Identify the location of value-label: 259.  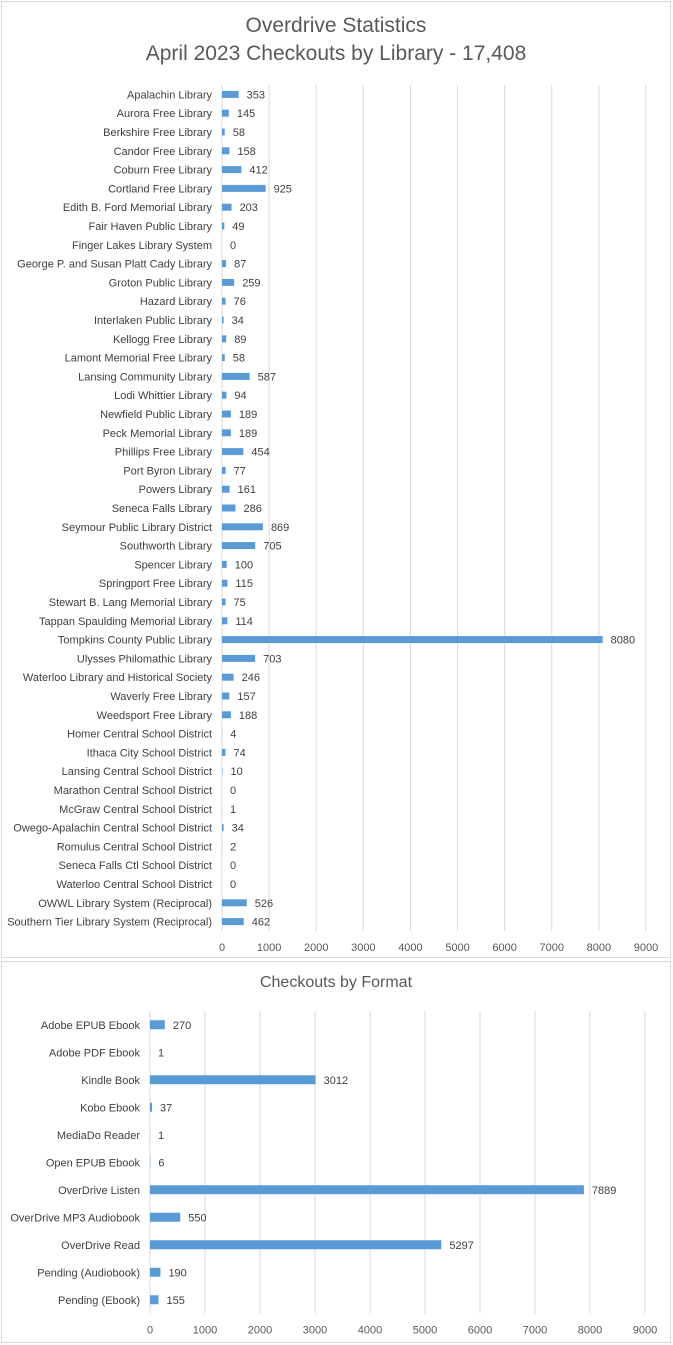
(251, 283).